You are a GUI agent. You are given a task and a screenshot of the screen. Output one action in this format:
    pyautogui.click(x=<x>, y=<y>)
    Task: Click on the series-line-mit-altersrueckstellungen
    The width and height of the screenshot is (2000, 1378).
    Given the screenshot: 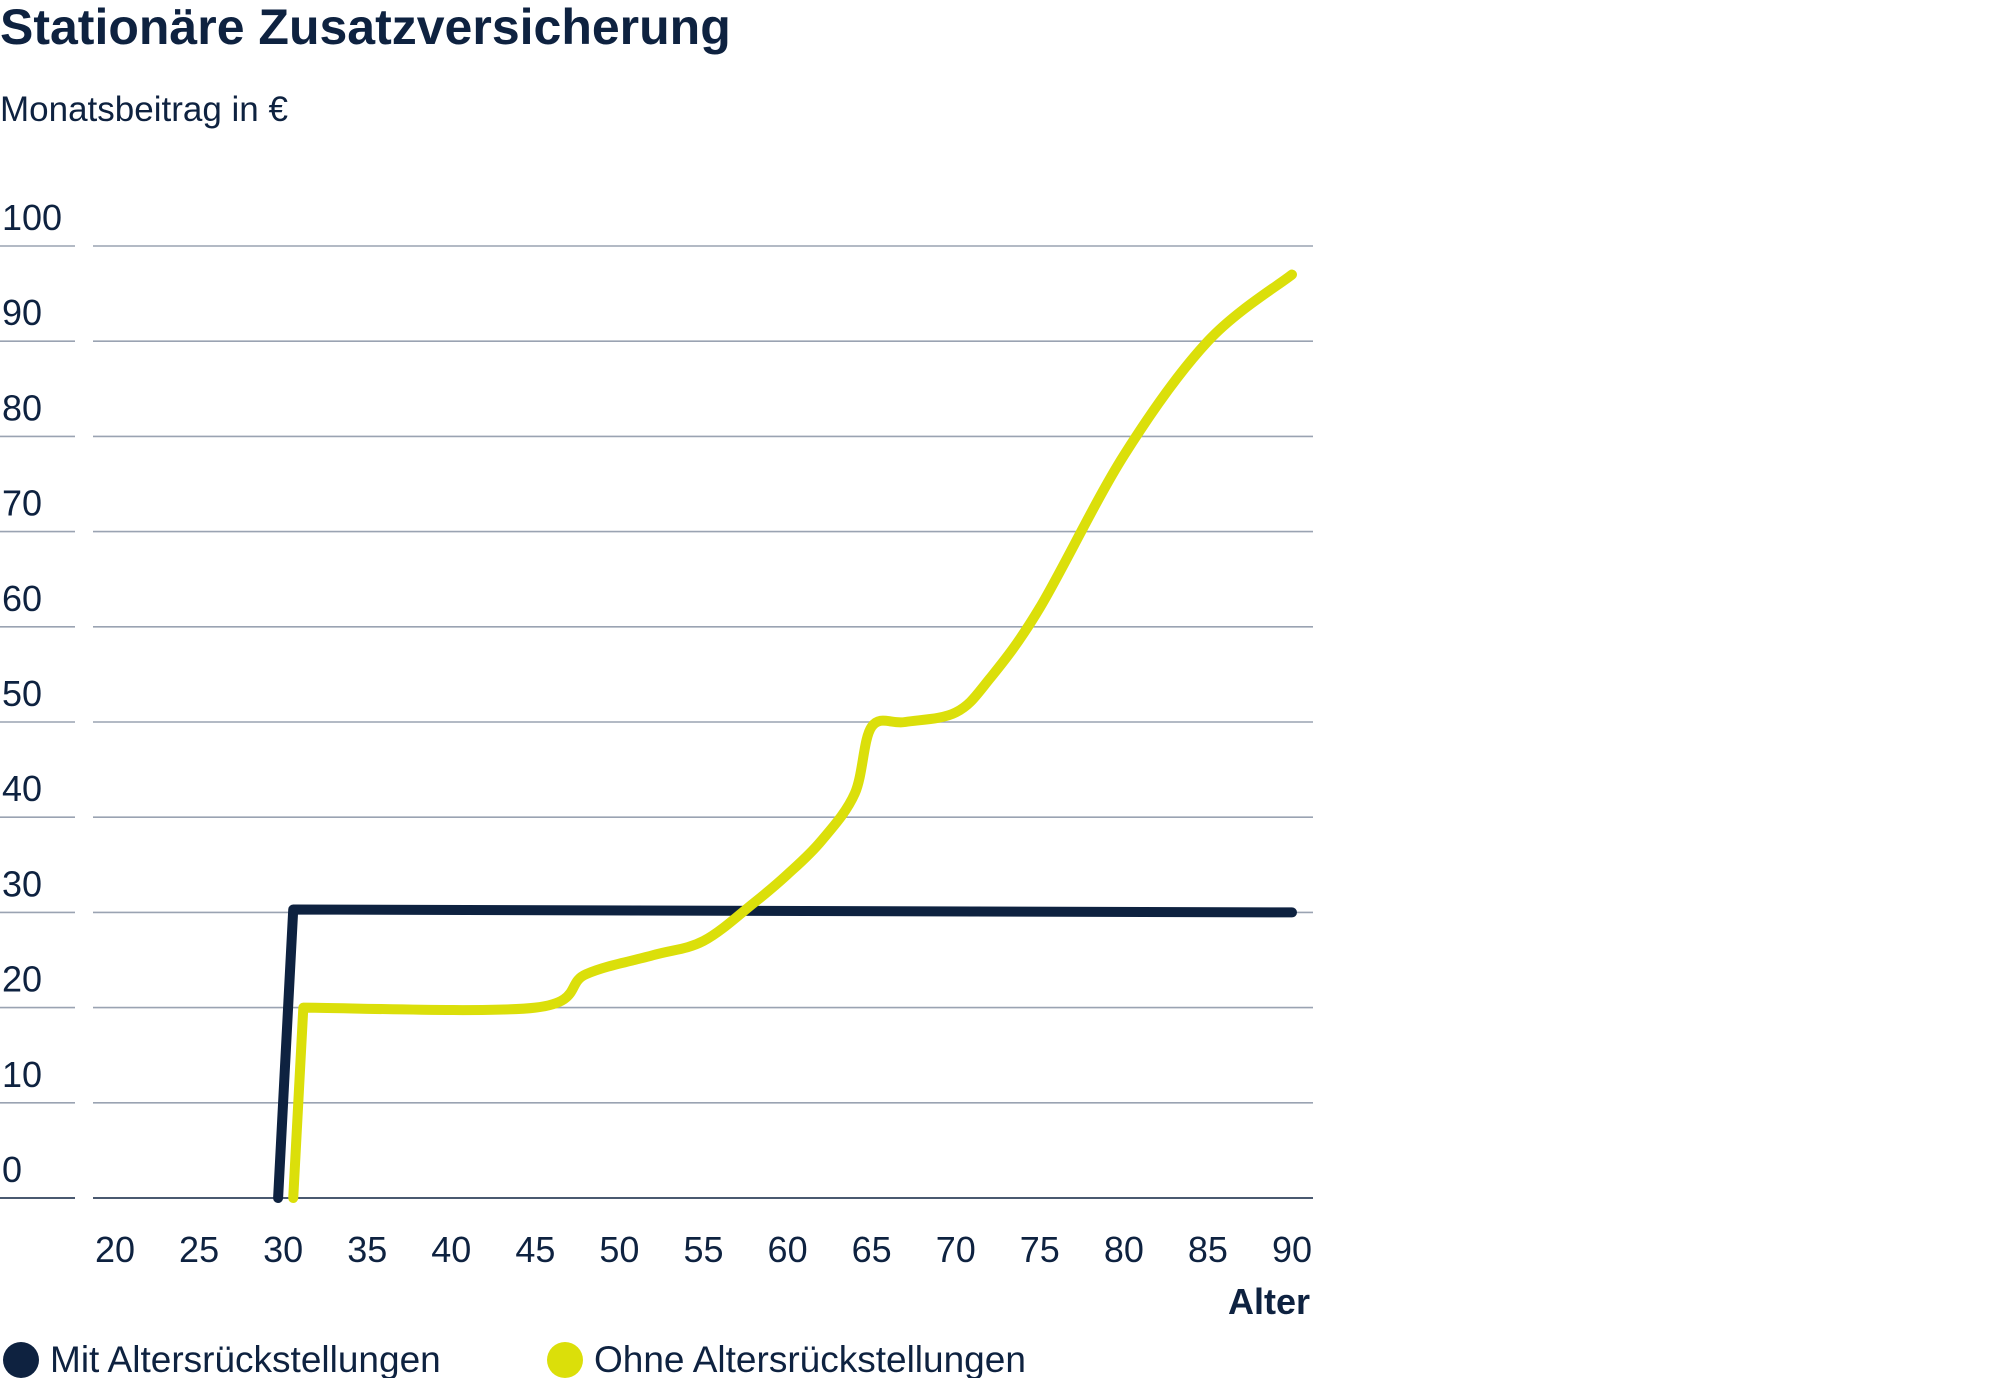 What is the action you would take?
    pyautogui.click(x=785, y=1053)
    